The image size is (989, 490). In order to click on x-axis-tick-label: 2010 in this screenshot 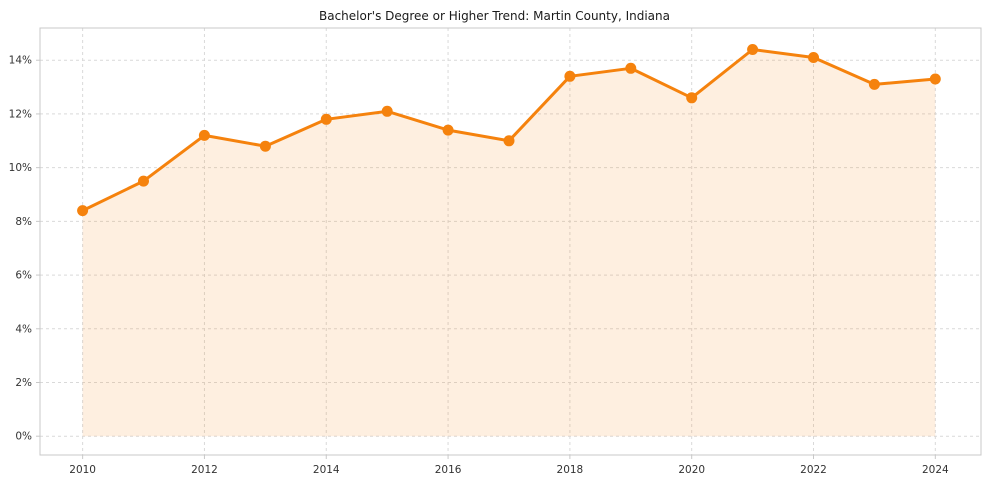, I will do `click(82, 470)`.